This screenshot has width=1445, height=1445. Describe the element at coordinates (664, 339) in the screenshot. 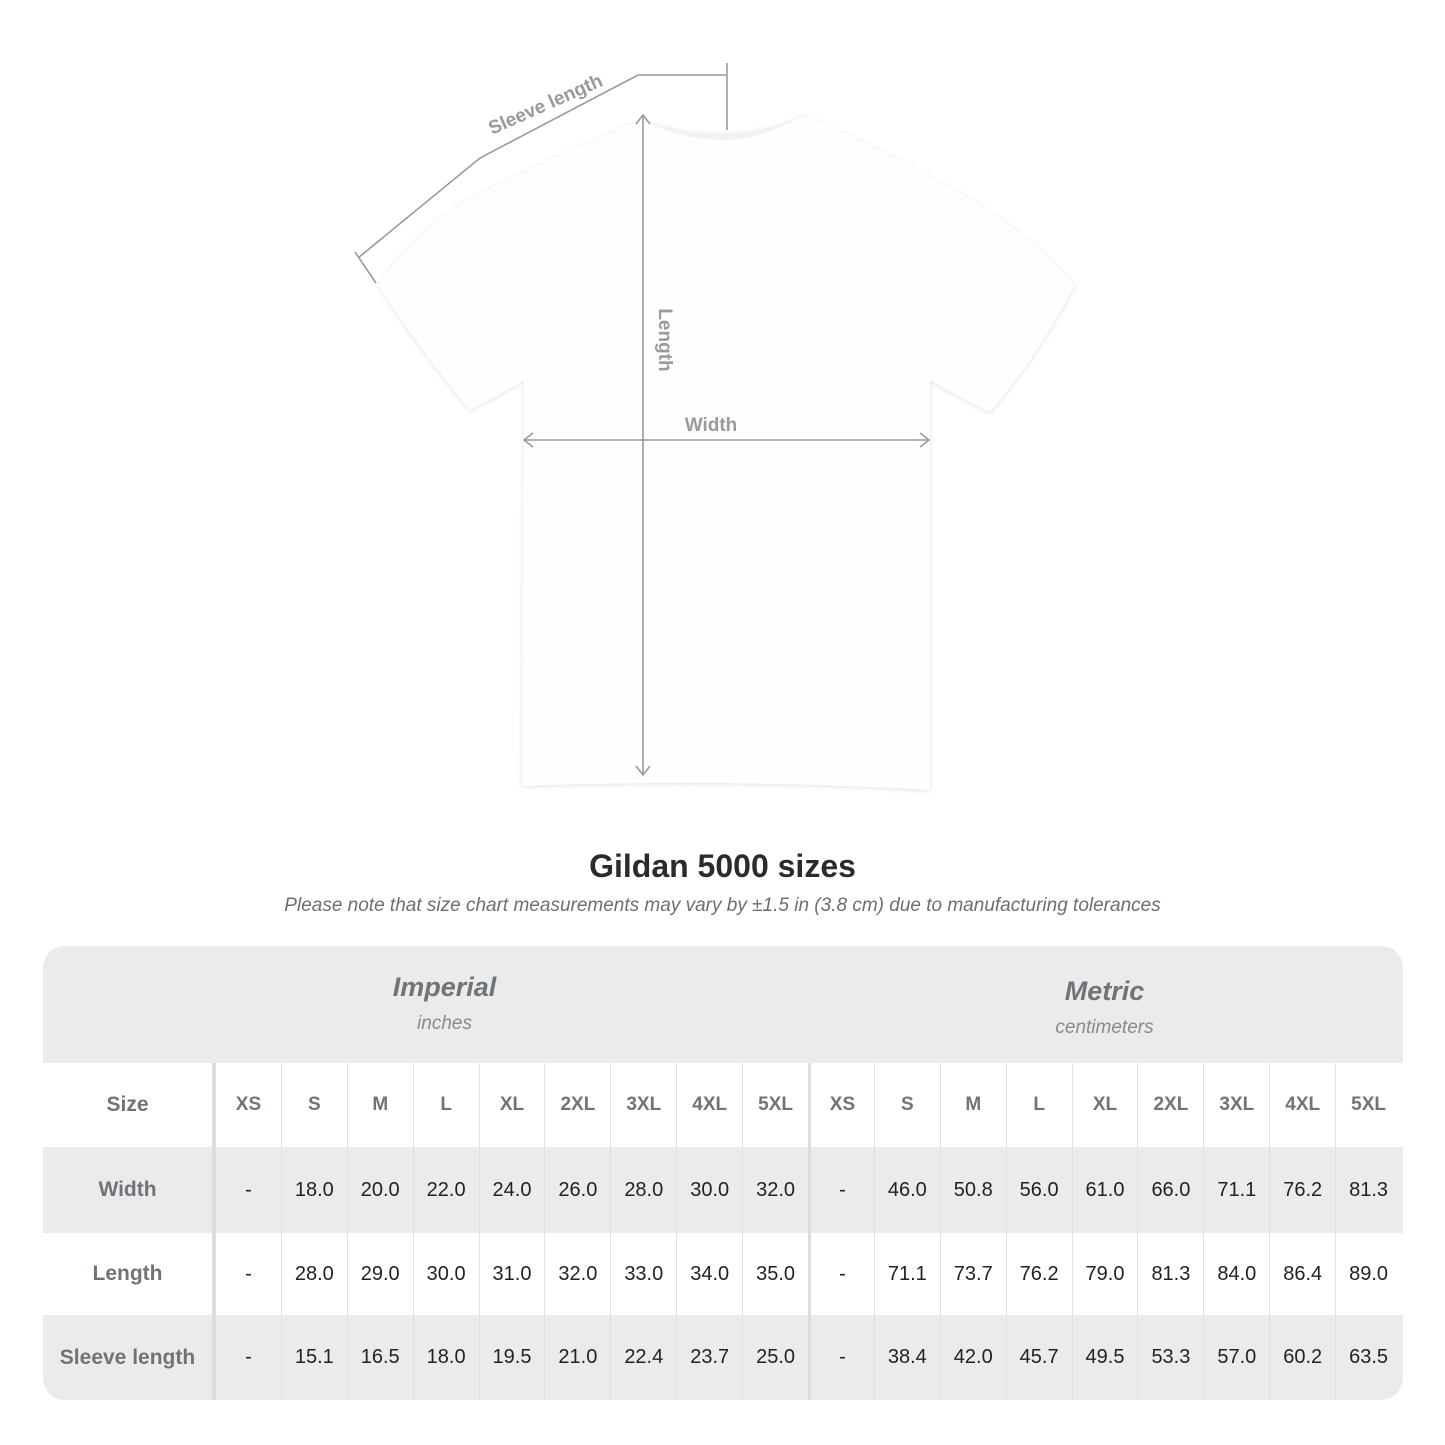

I see `length-label: Length` at that location.